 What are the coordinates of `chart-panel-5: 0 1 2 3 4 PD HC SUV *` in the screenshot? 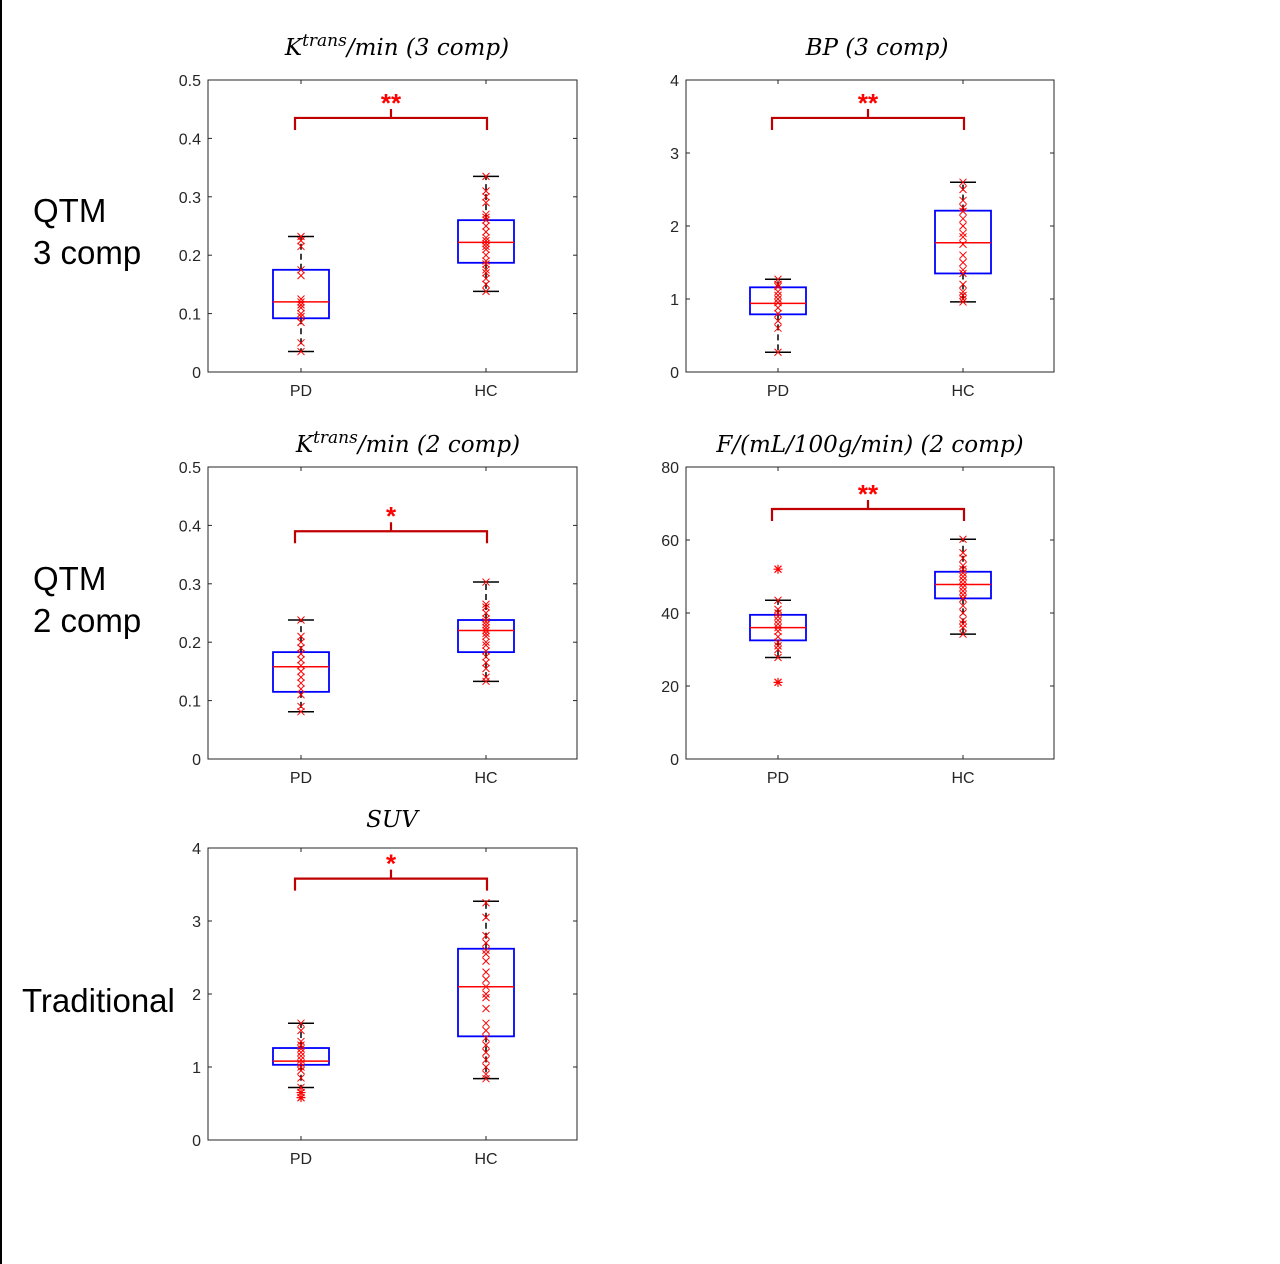 It's located at (385, 987).